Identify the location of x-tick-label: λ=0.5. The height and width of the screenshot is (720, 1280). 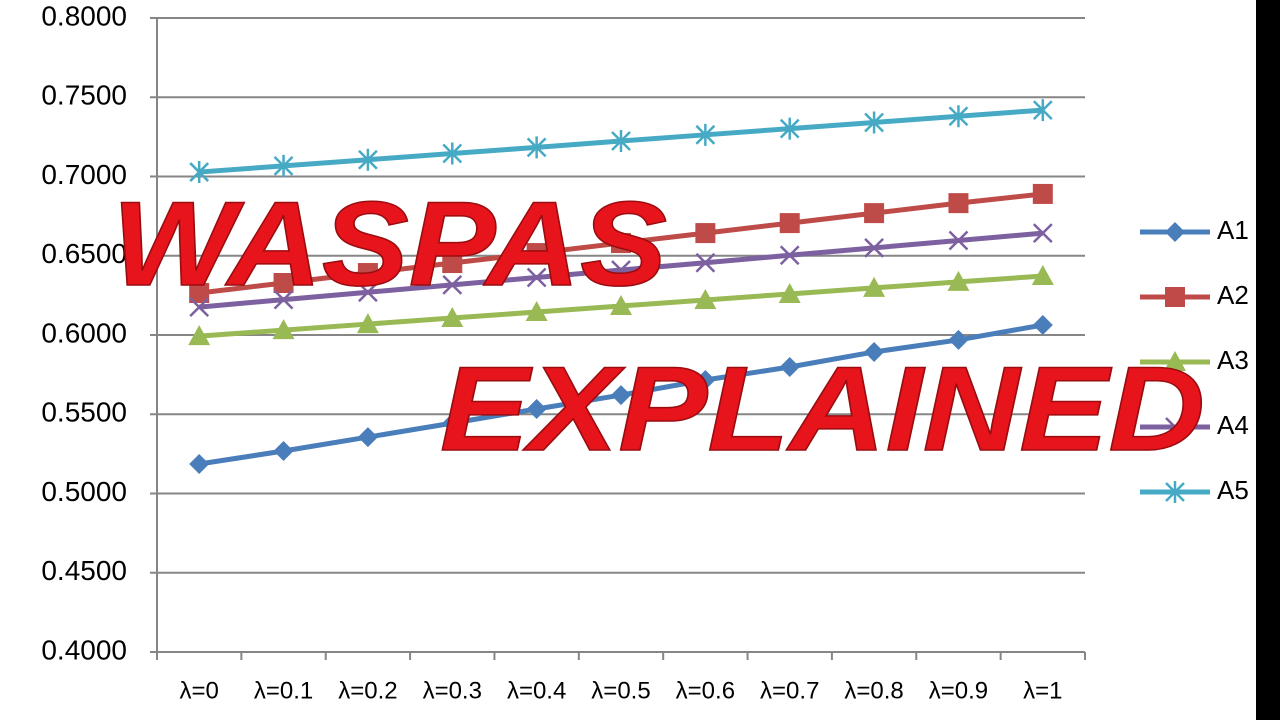
(620, 690).